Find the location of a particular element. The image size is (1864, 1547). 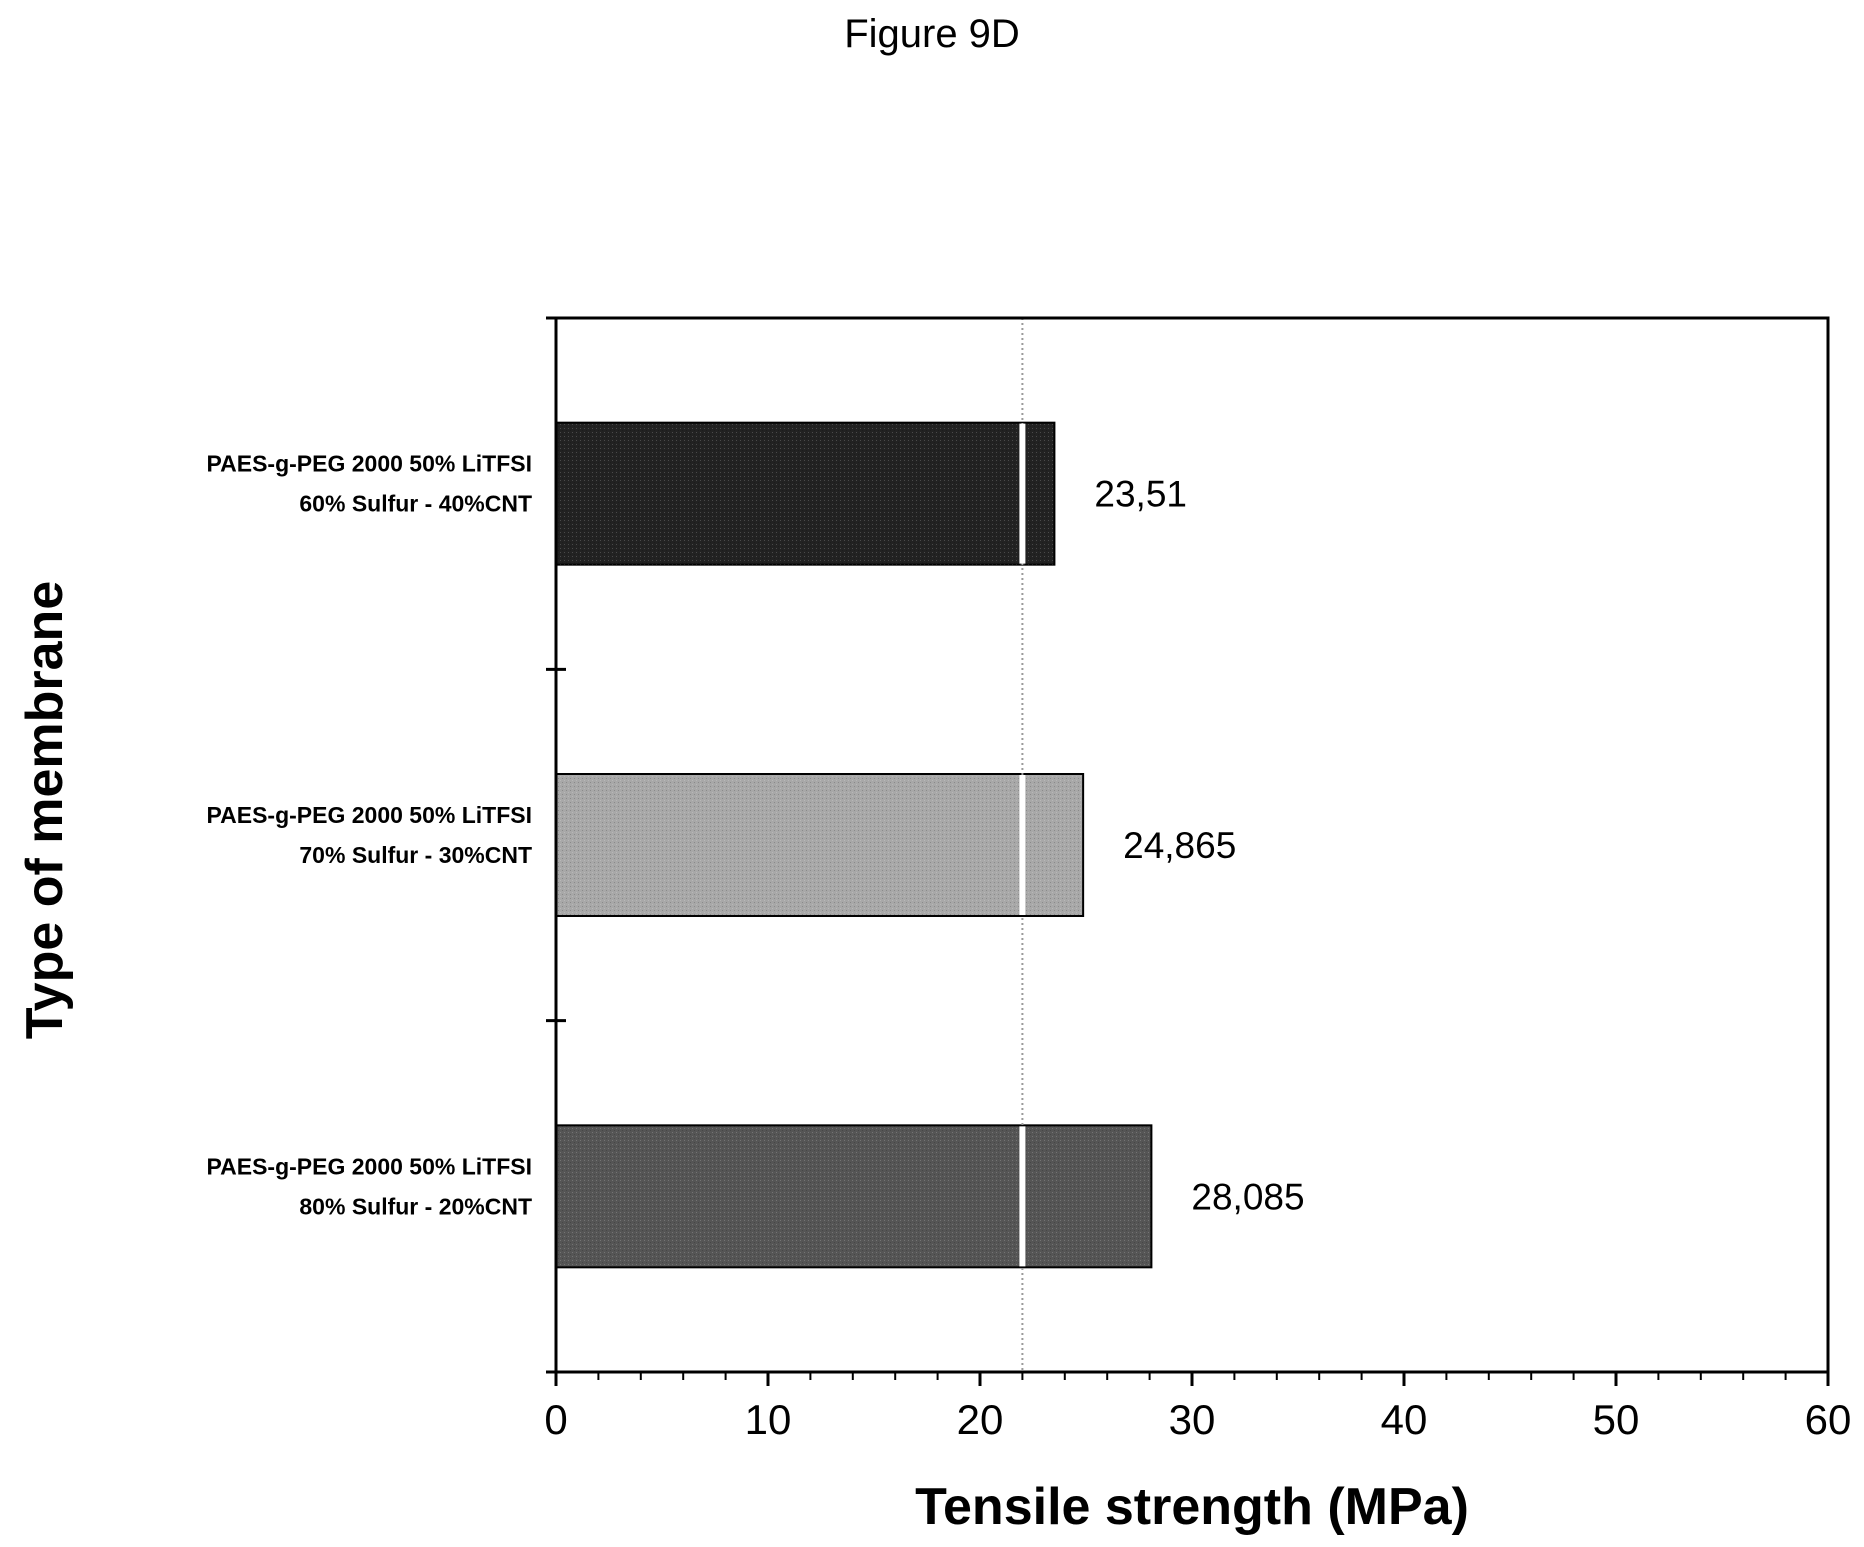

x-tick-label: 0 is located at coordinates (555, 1419).